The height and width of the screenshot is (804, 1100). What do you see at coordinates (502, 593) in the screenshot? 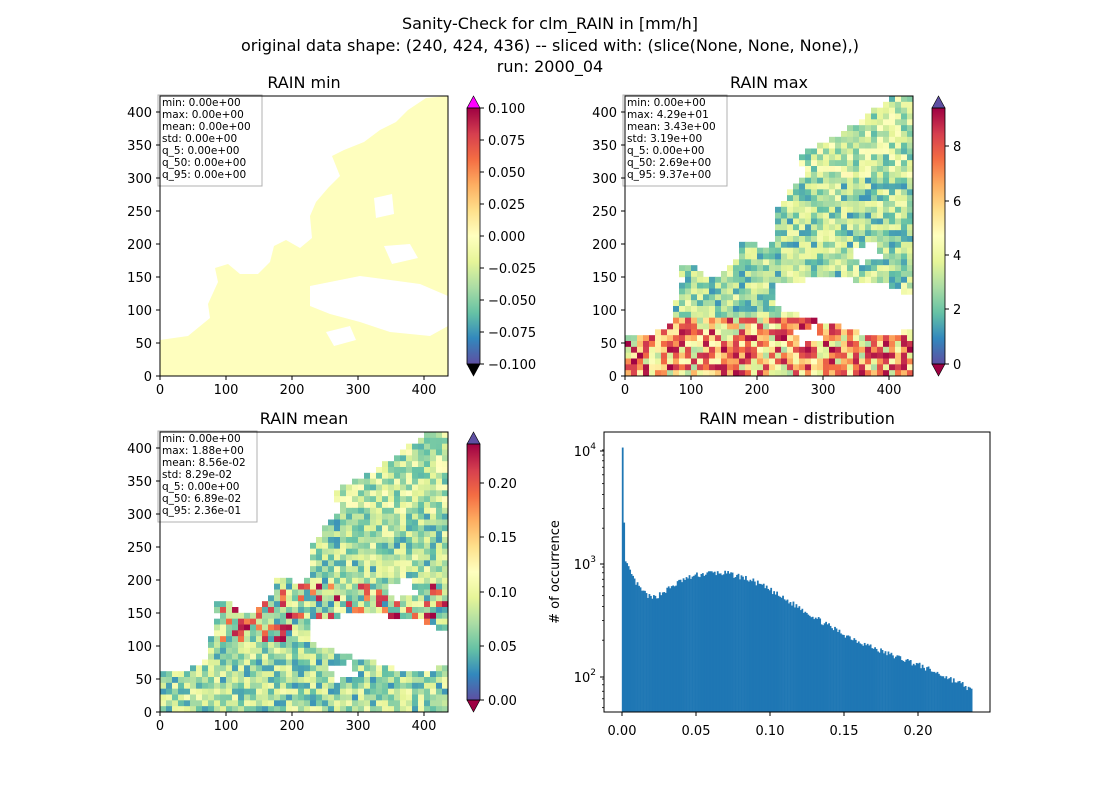
I see `colorbar-tick-label: 0.10` at bounding box center [502, 593].